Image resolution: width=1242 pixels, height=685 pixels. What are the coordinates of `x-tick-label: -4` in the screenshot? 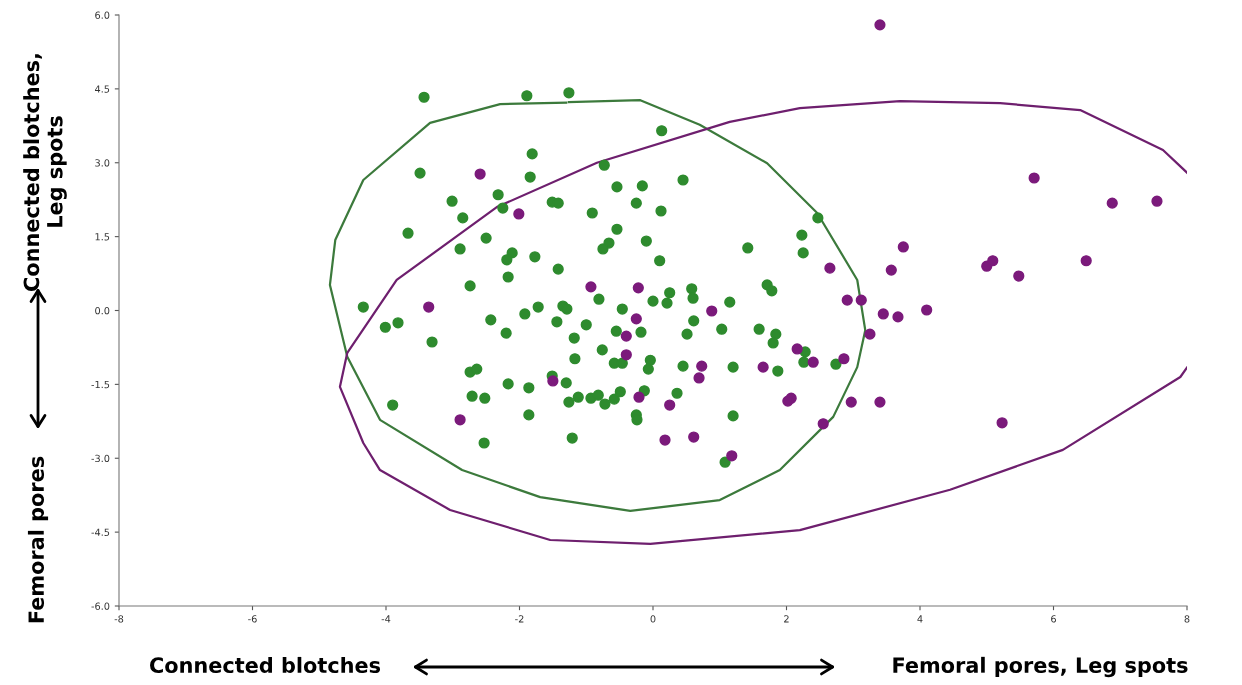 It's located at (386, 619).